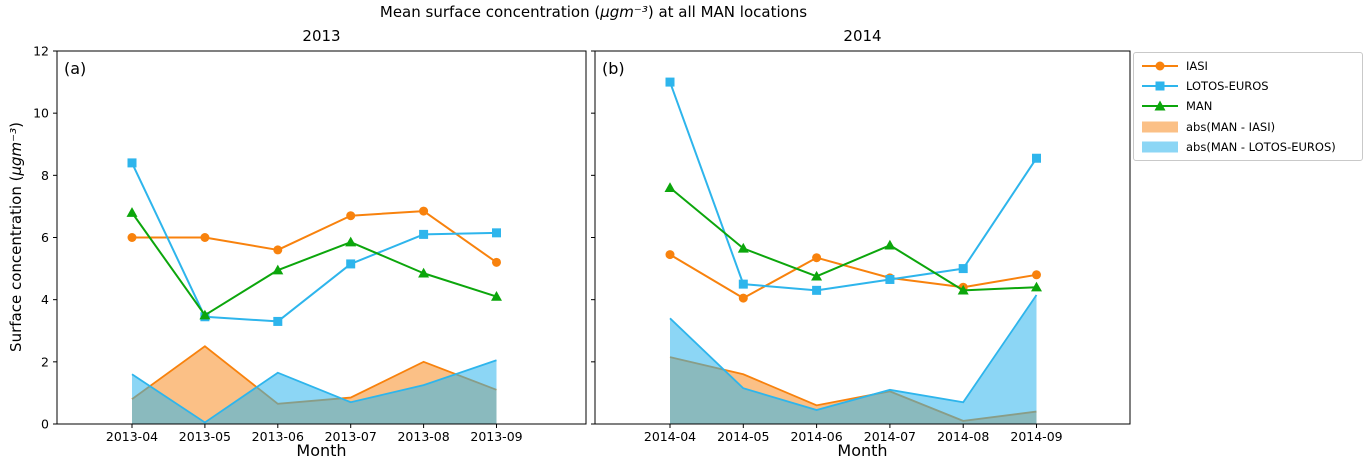  What do you see at coordinates (862, 450) in the screenshot?
I see `x-axis-label-right: Month` at bounding box center [862, 450].